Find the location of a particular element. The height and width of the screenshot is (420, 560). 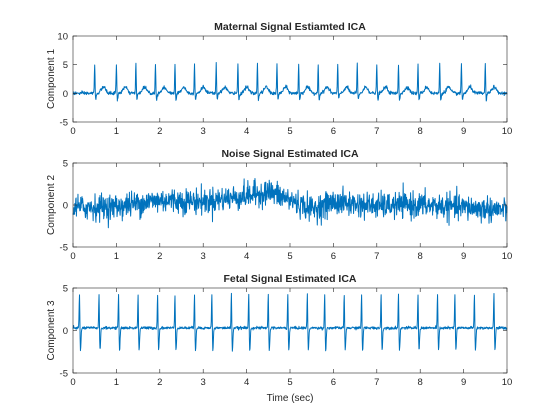

y-axis-label-2: Component 2 is located at coordinates (51, 205).